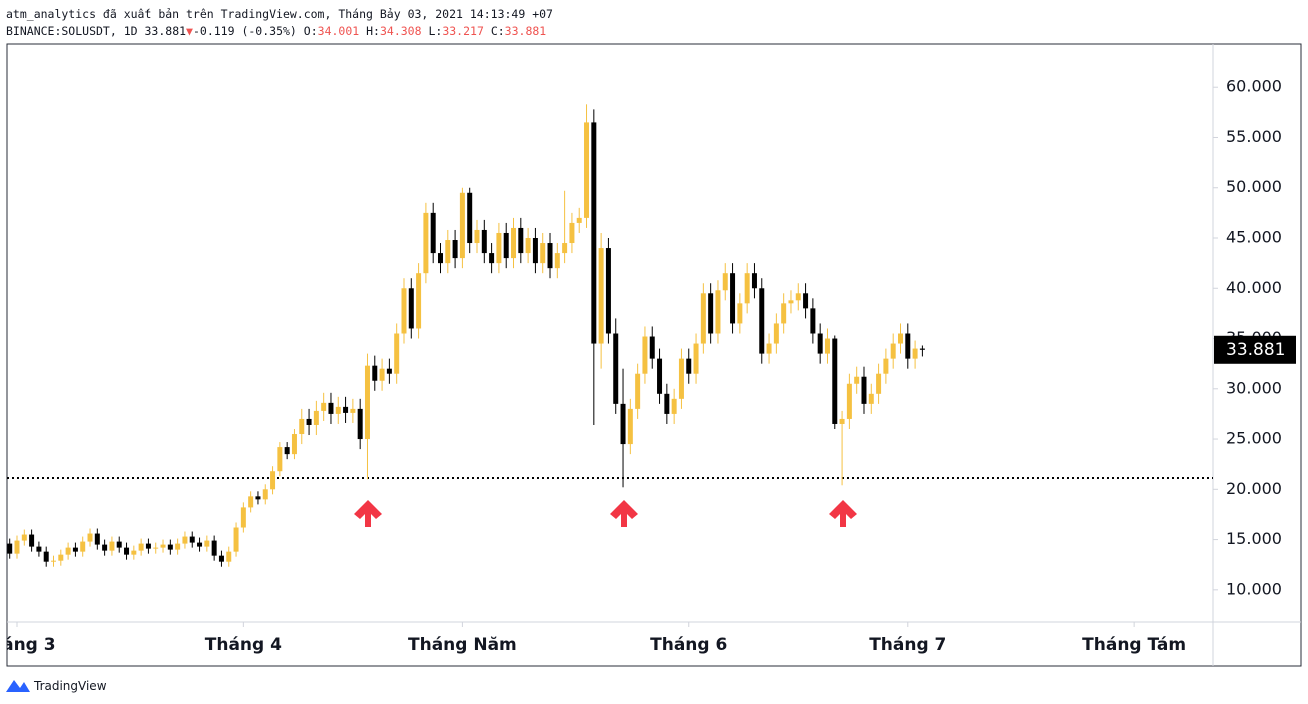 This screenshot has height=704, width=1308. What do you see at coordinates (1254, 86) in the screenshot?
I see `y-tick-label: 60.000` at bounding box center [1254, 86].